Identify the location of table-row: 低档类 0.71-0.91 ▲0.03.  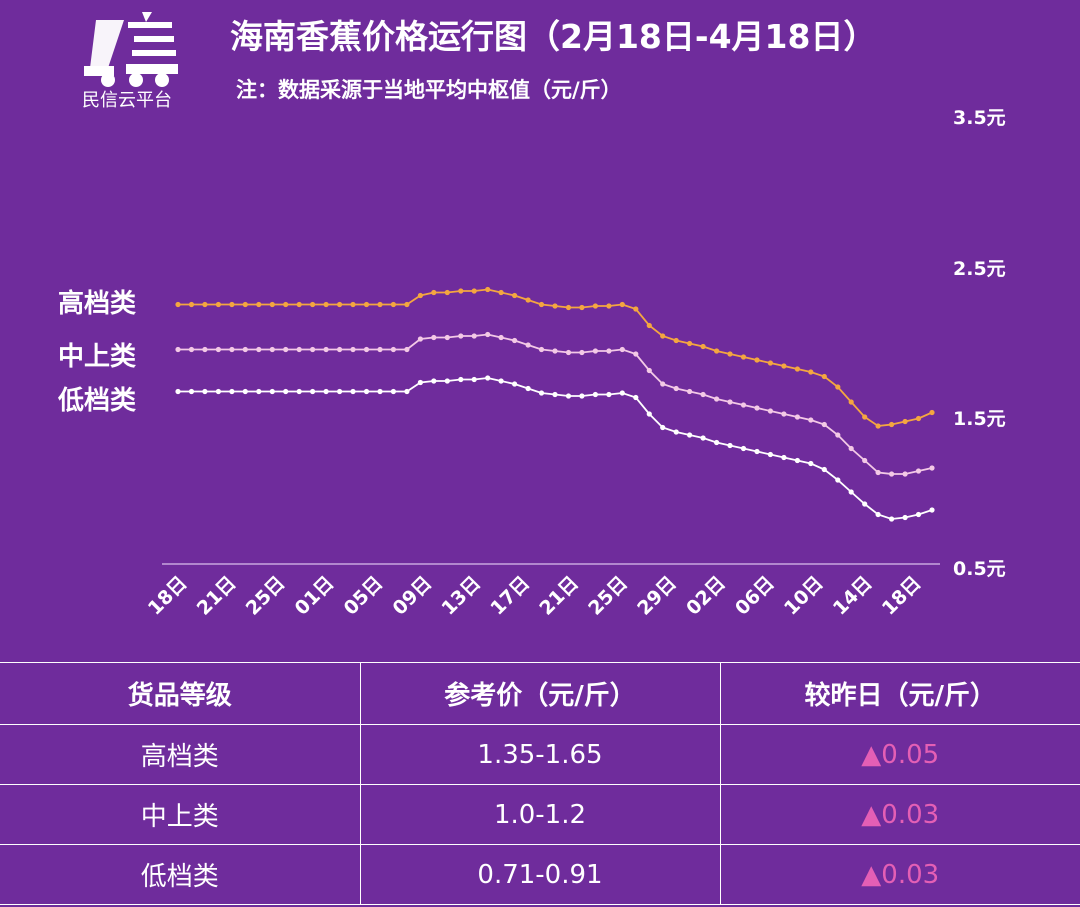
(540, 874).